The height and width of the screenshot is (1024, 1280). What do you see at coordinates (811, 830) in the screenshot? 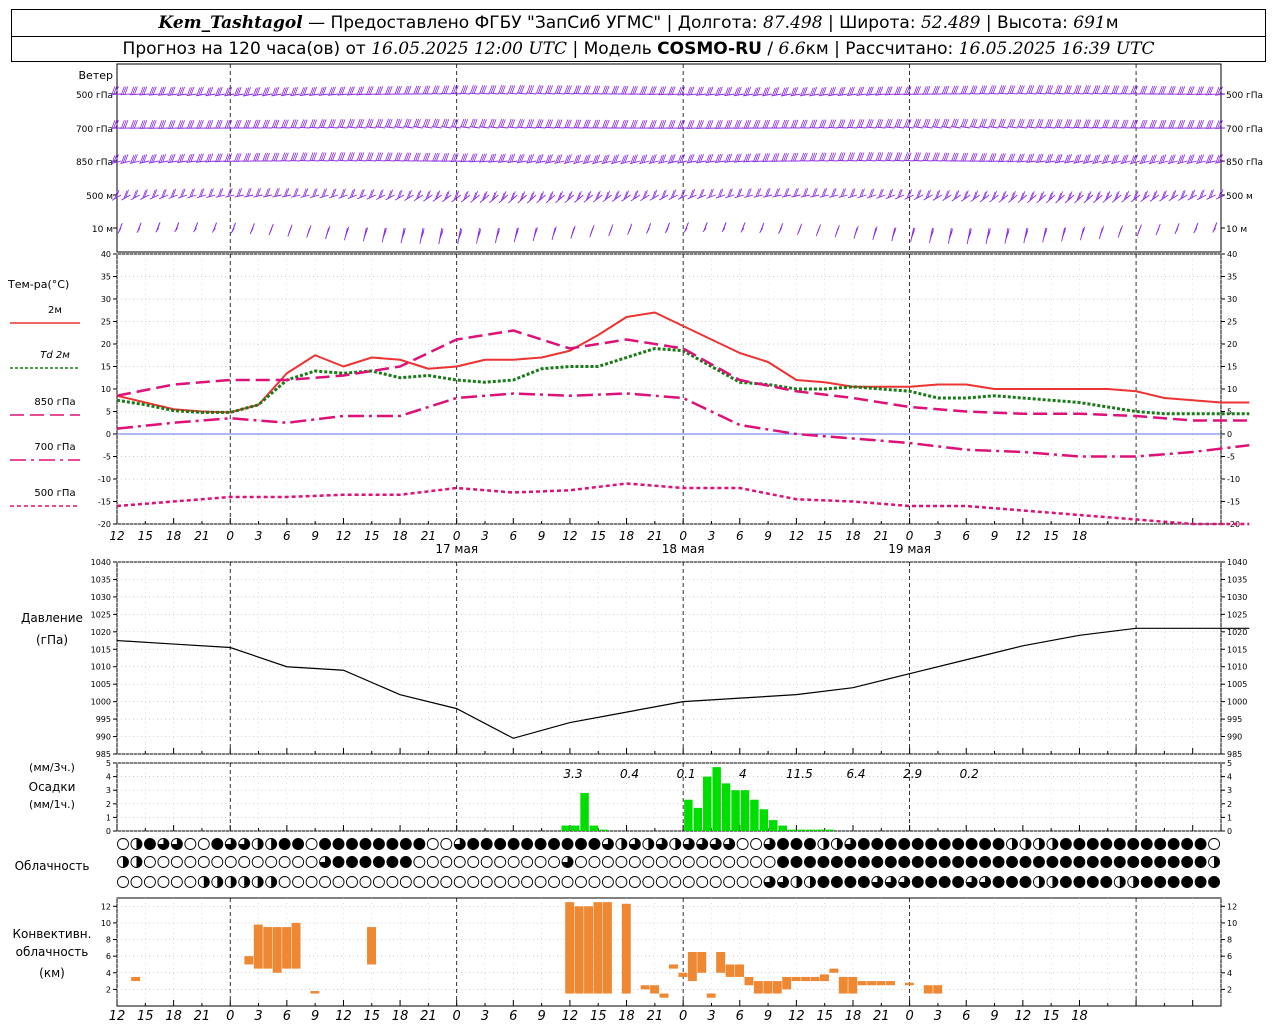
I see `precip-bar` at bounding box center [811, 830].